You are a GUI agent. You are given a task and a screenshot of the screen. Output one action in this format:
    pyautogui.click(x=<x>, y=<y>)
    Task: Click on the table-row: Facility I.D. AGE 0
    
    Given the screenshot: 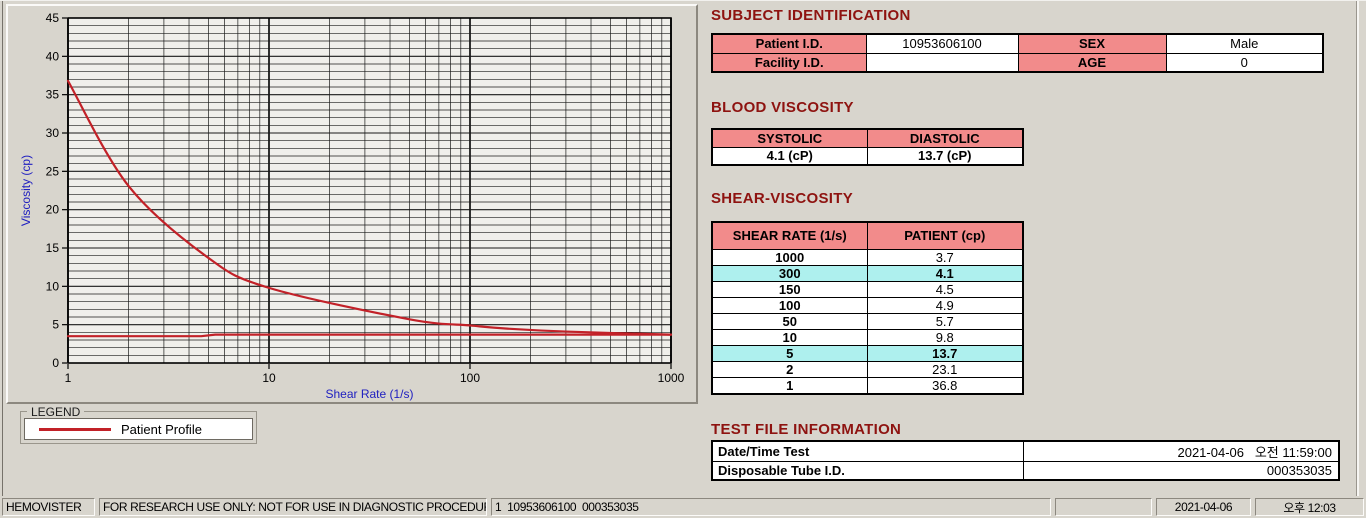 What is the action you would take?
    pyautogui.click(x=1017, y=62)
    